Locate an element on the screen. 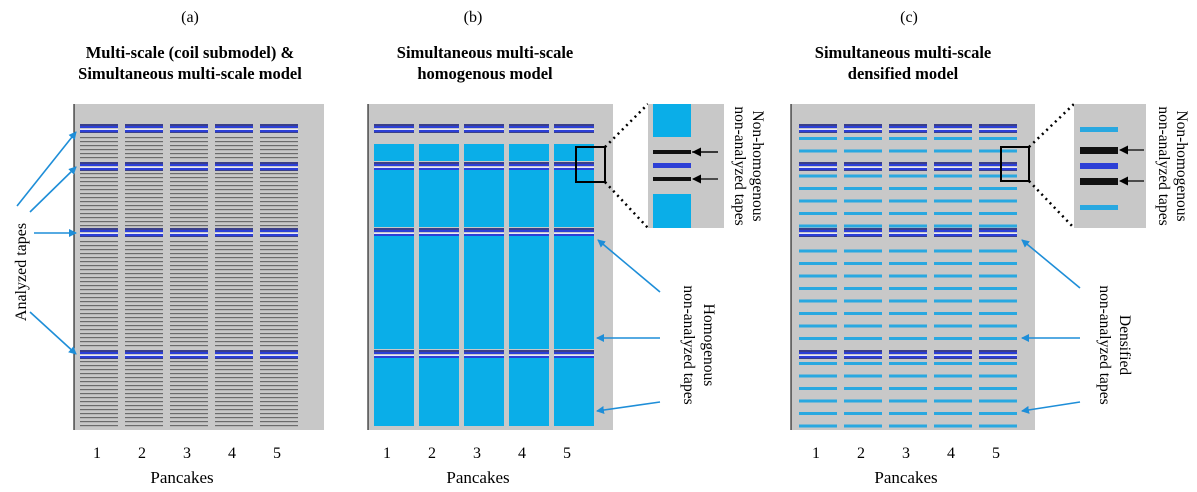  panel-b-zoom-line-bottom is located at coordinates (626, 205).